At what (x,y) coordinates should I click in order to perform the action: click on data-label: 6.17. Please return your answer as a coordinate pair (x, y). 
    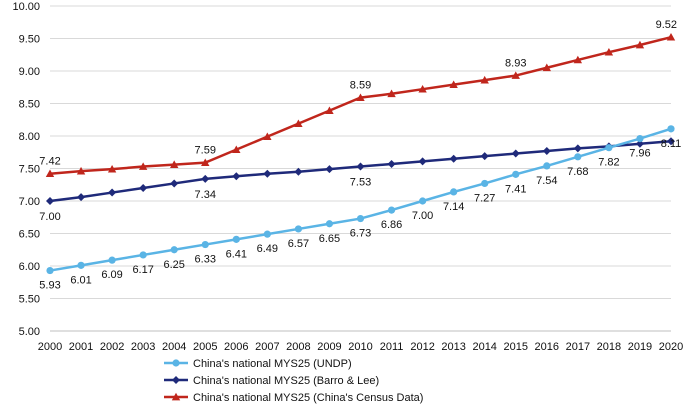
    Looking at the image, I should click on (142, 270).